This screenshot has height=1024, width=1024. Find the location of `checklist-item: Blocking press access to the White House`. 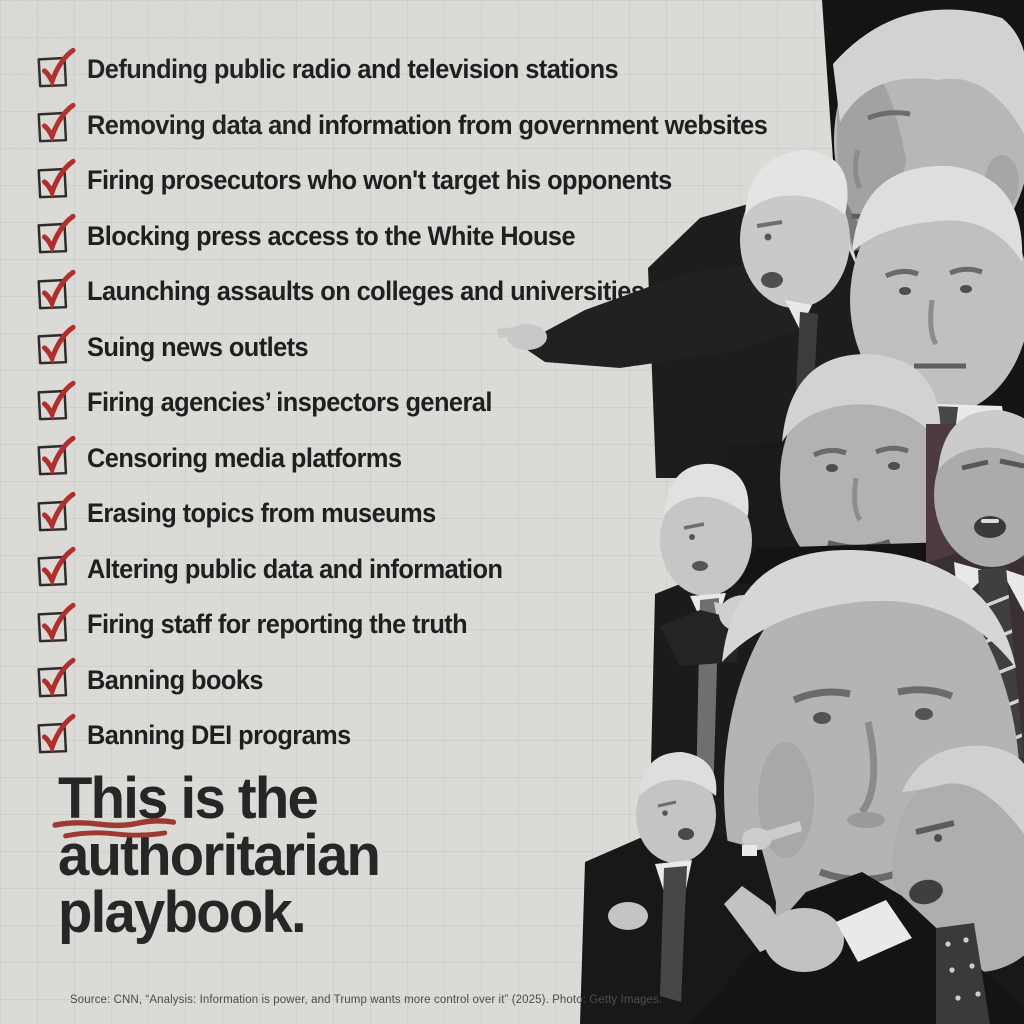

checklist-item: Blocking press access to the White House is located at coordinates (421, 237).